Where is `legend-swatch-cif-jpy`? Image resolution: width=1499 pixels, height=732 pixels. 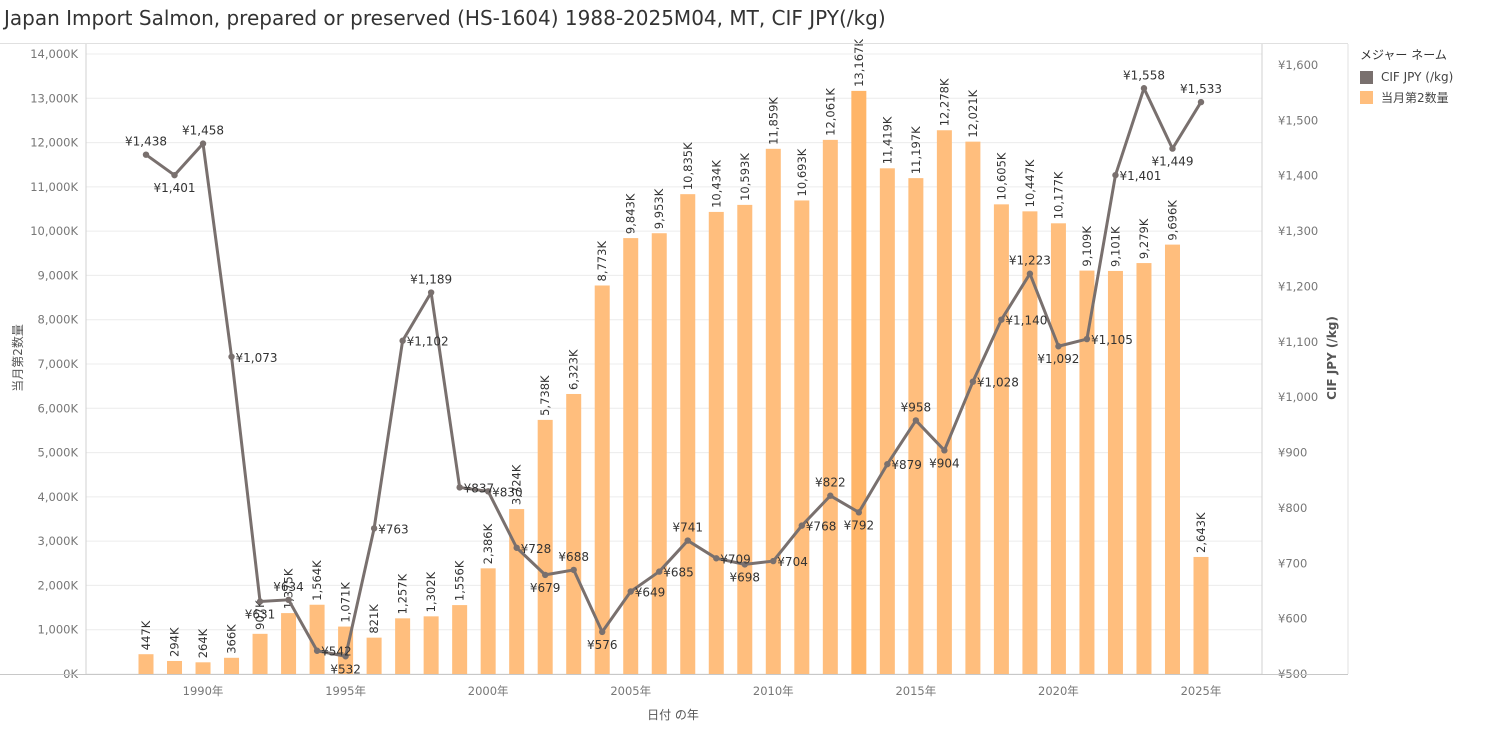 legend-swatch-cif-jpy is located at coordinates (1366, 77).